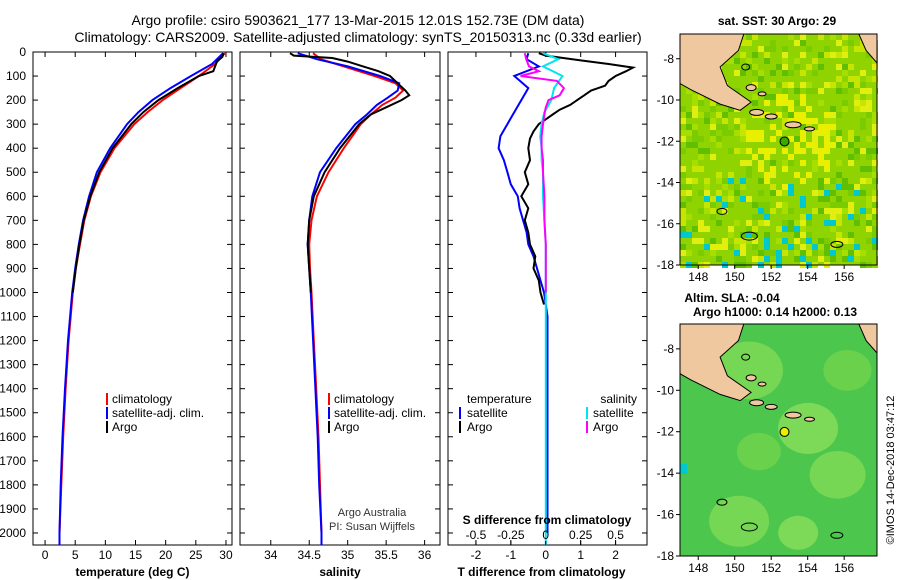 The image size is (900, 580). What do you see at coordinates (683, 469) in the screenshot?
I see `sla-pixel` at bounding box center [683, 469].